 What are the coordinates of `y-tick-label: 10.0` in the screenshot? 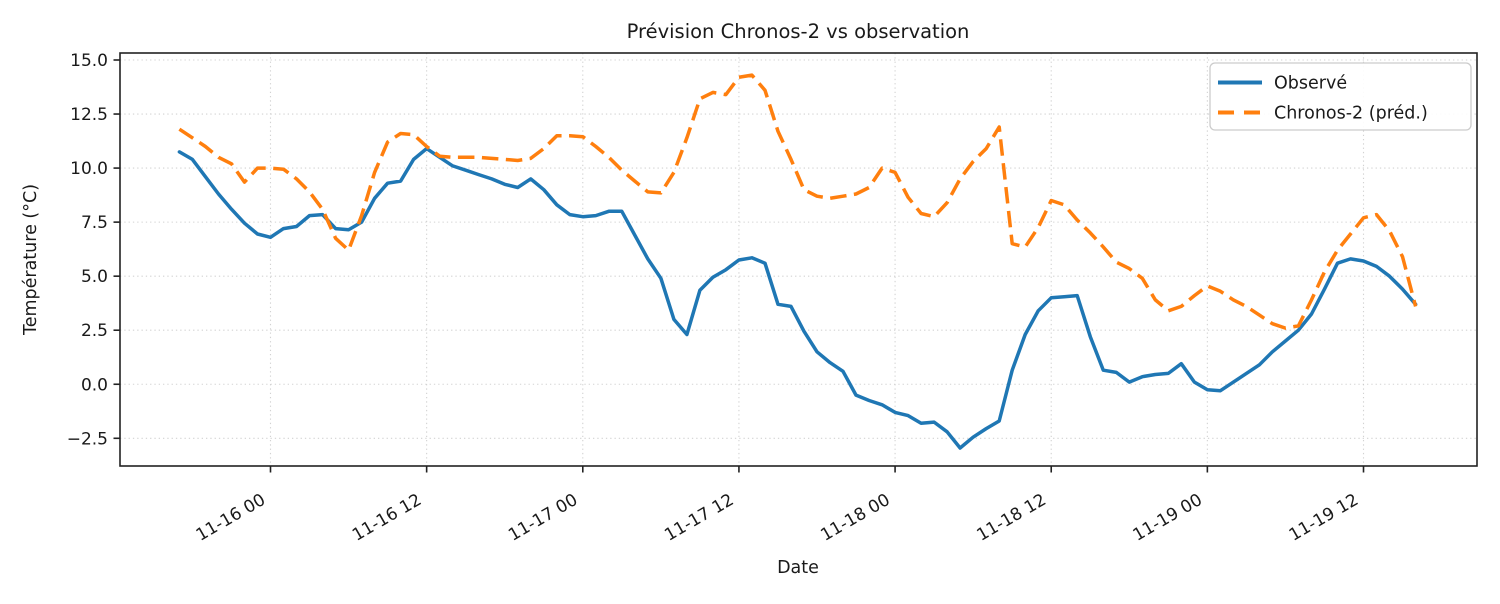 It's located at (89, 169).